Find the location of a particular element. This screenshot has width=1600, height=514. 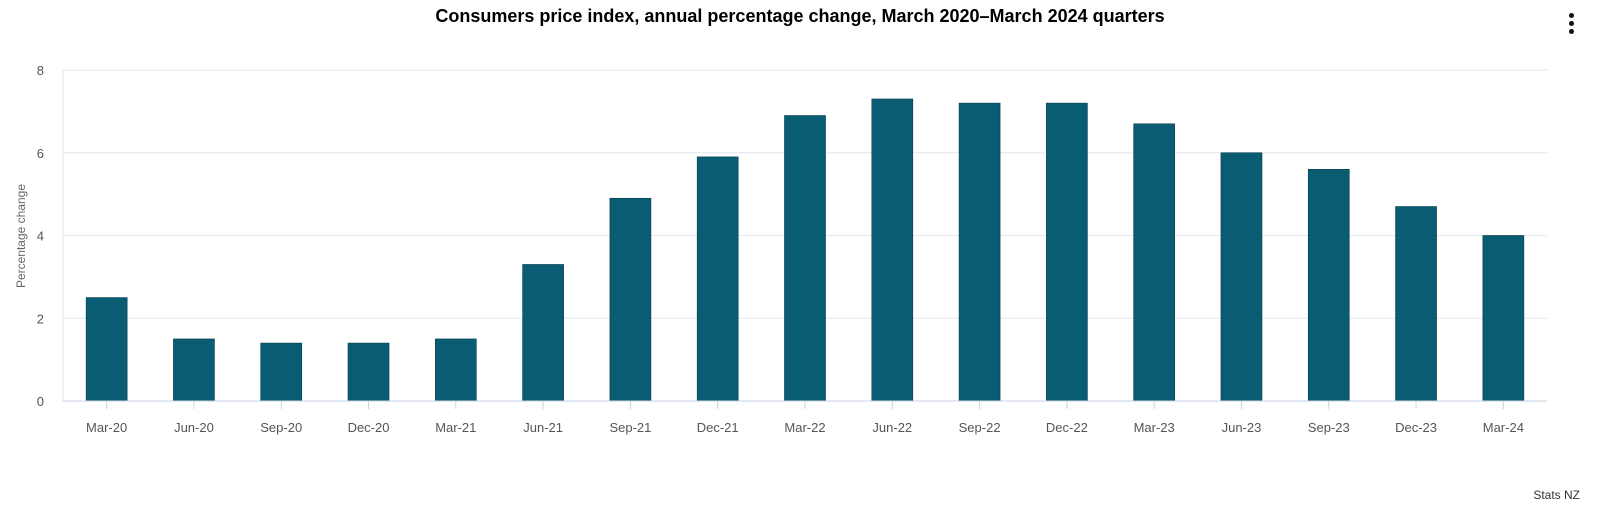

x-tick-label: Dec-22 is located at coordinates (1067, 427).